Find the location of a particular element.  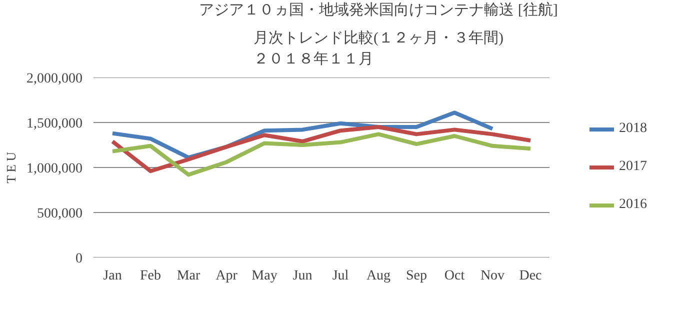

y-tick-label: 1,500,000 is located at coordinates (54, 124).